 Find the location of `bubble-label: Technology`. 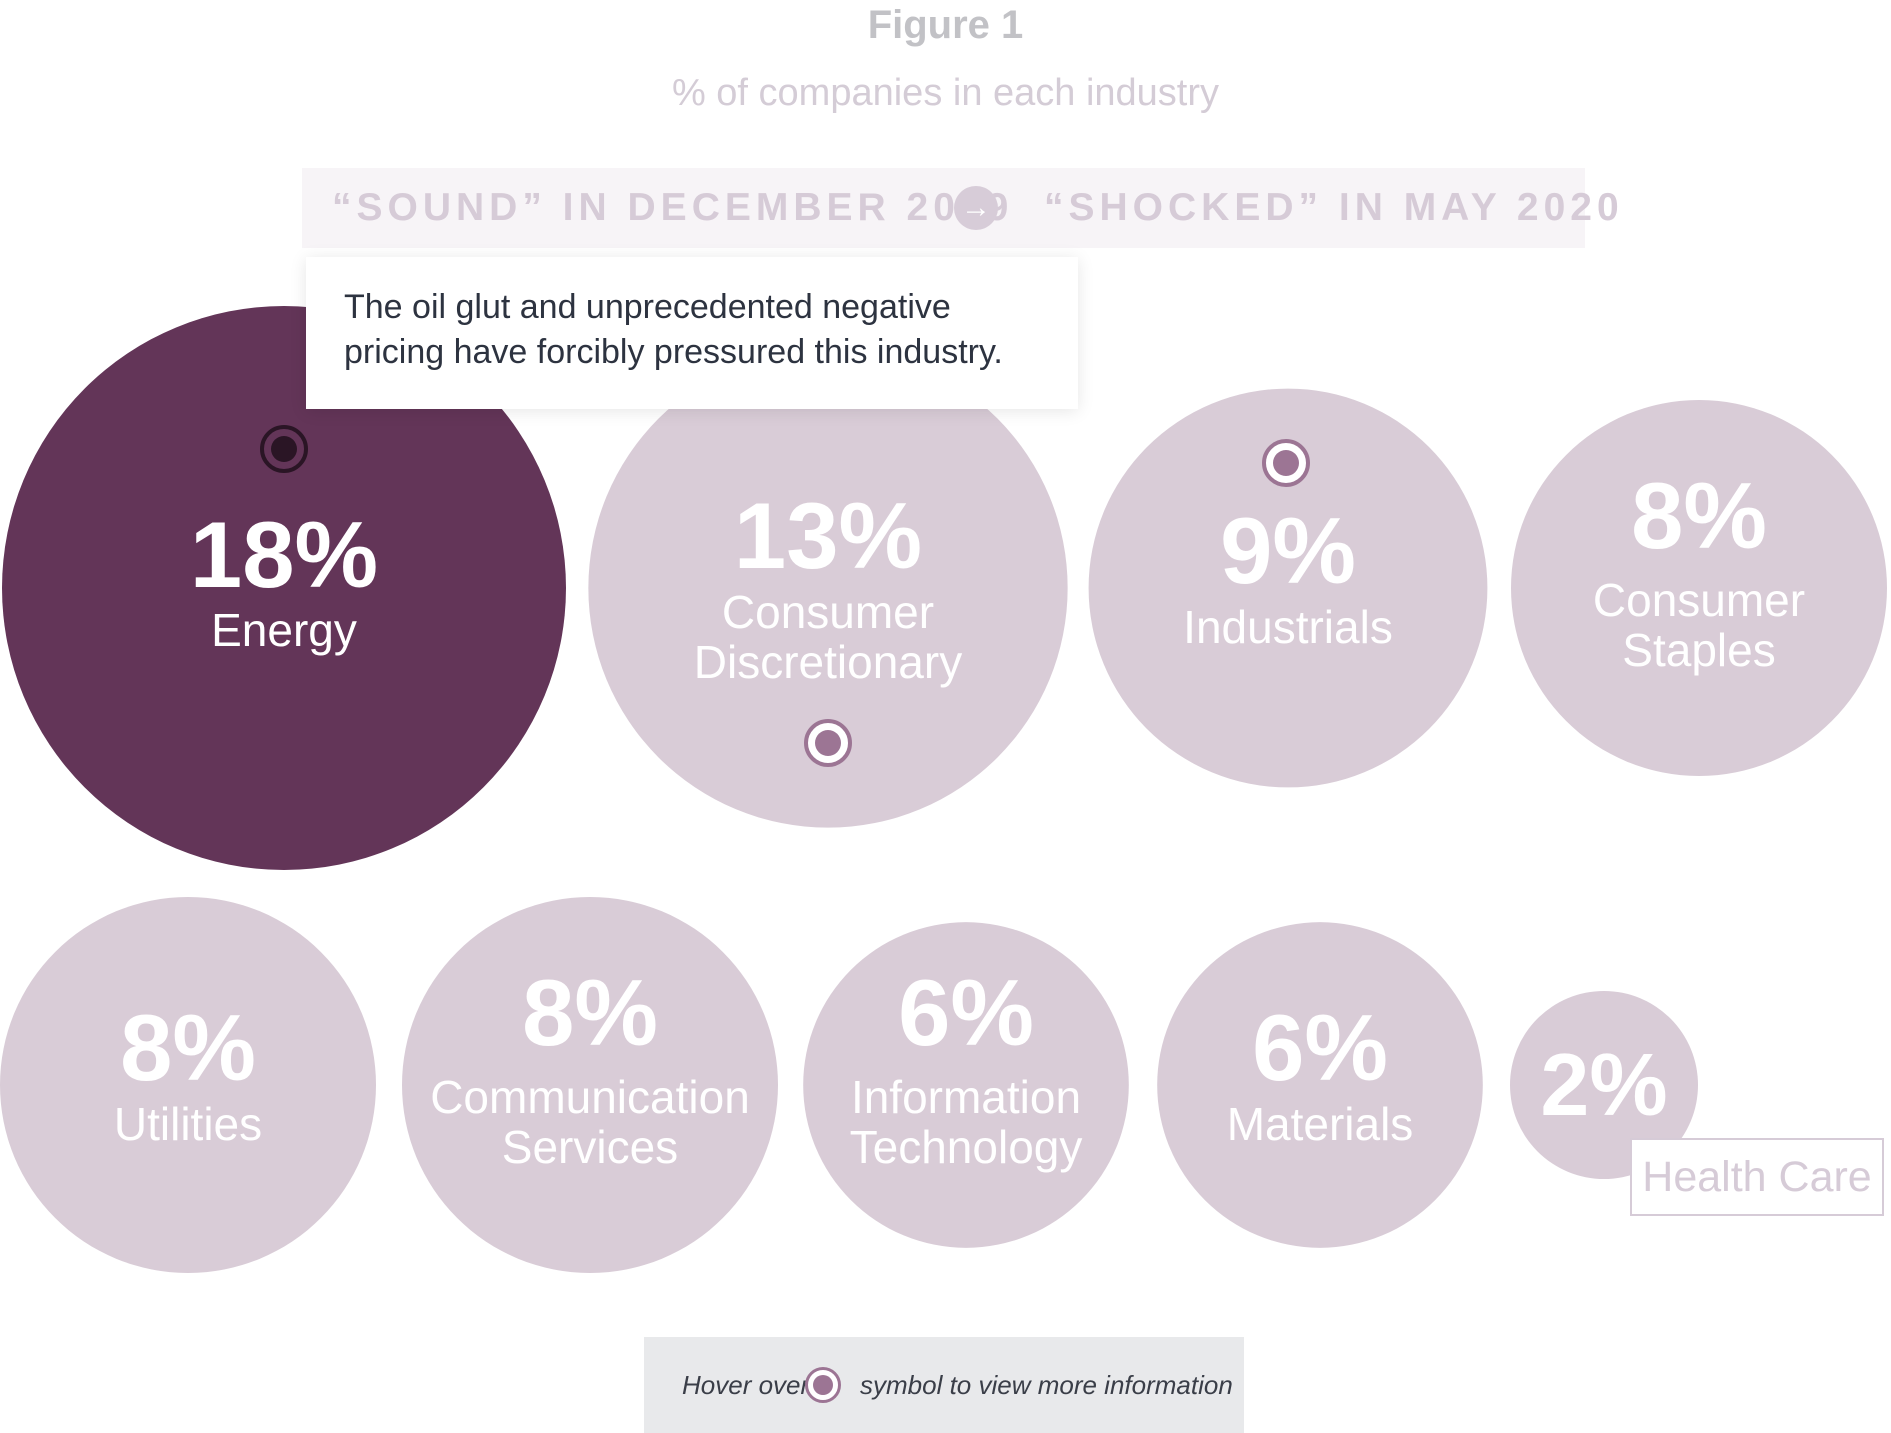

bubble-label: Technology is located at coordinates (966, 1147).